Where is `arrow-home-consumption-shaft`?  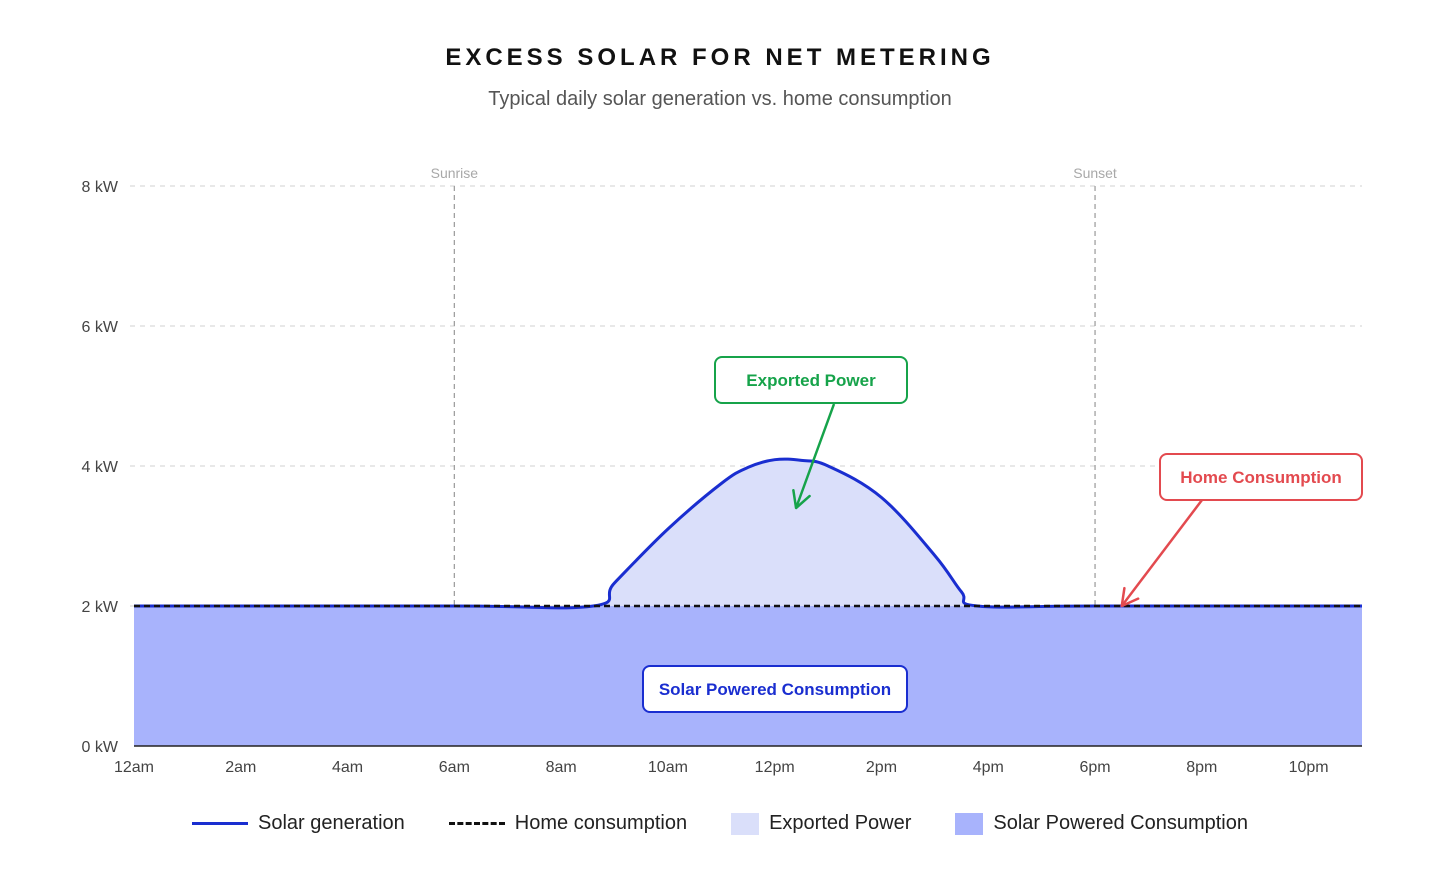
arrow-home-consumption-shaft is located at coordinates (1161, 553).